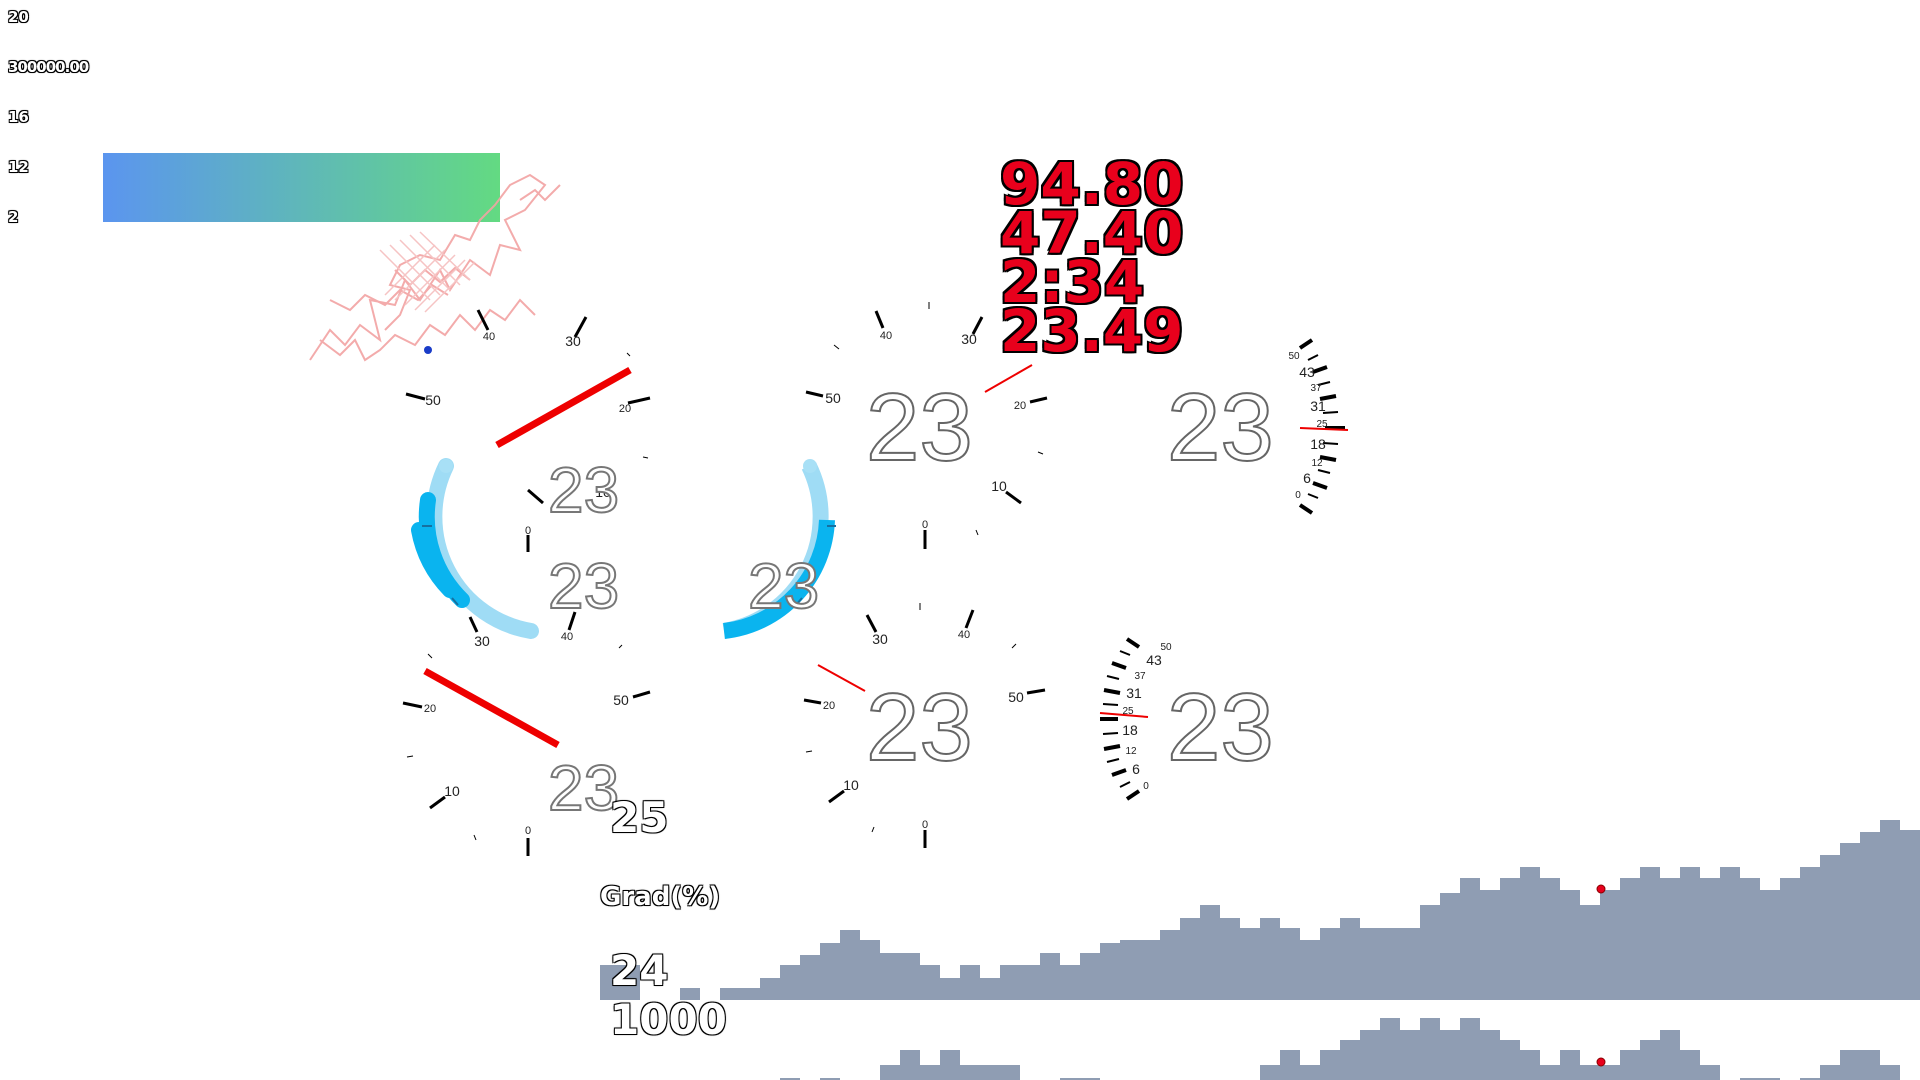  I want to click on dial-lc-label-30: 30, so click(880, 639).